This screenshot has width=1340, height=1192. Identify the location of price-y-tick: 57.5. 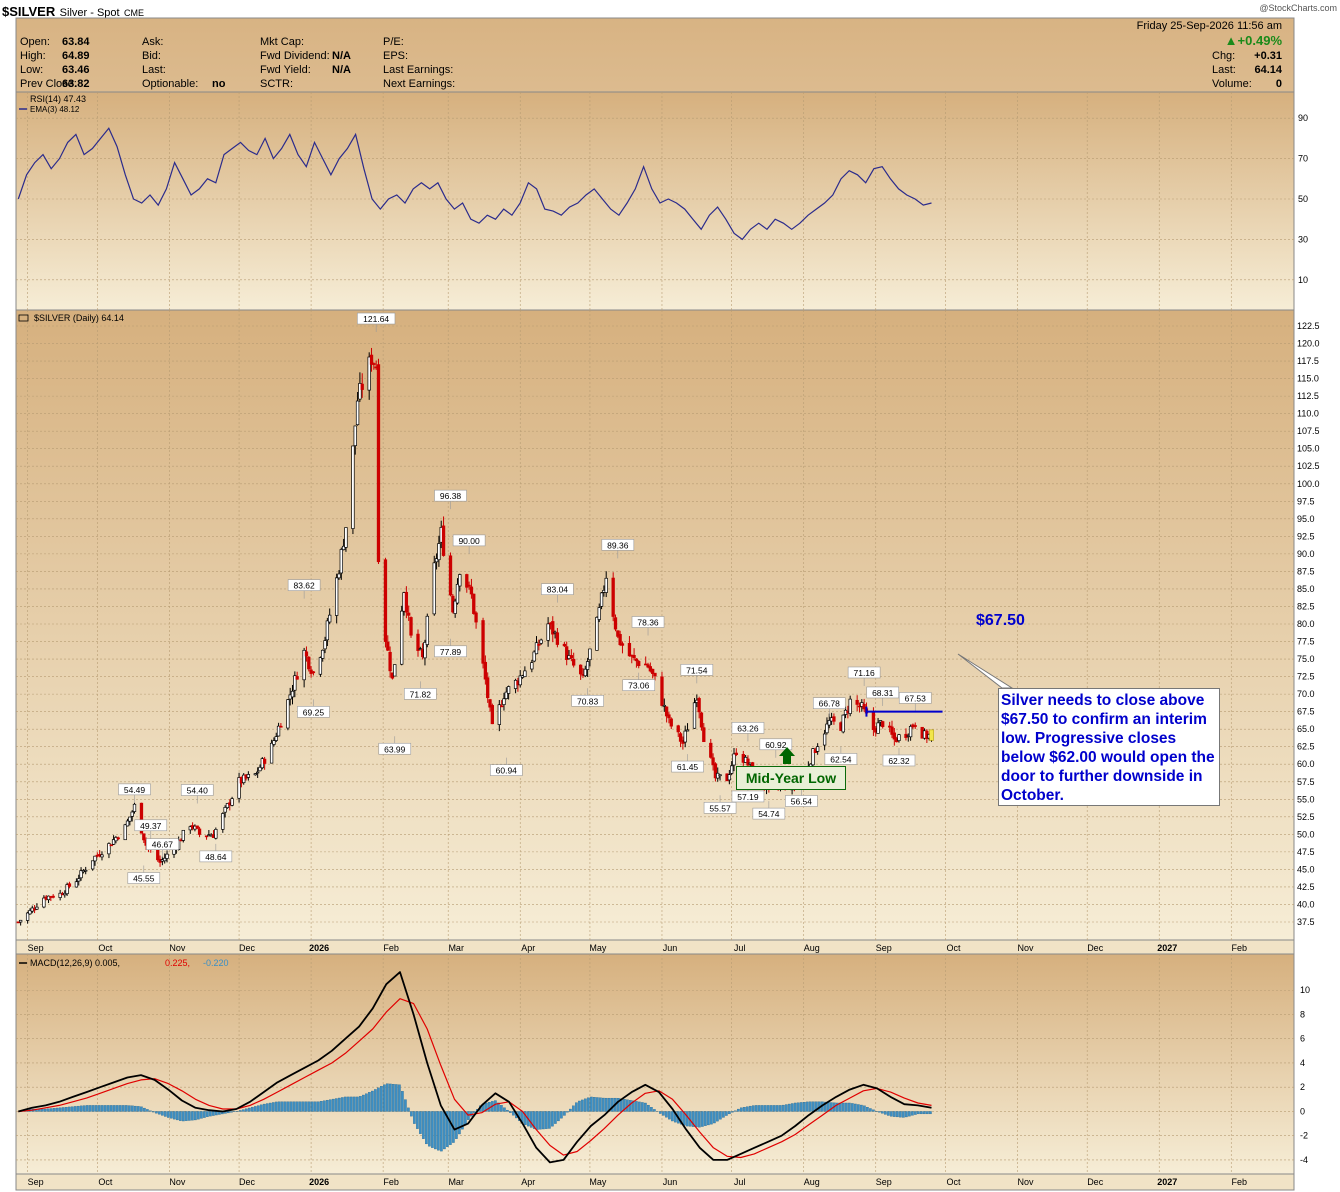
(1306, 782).